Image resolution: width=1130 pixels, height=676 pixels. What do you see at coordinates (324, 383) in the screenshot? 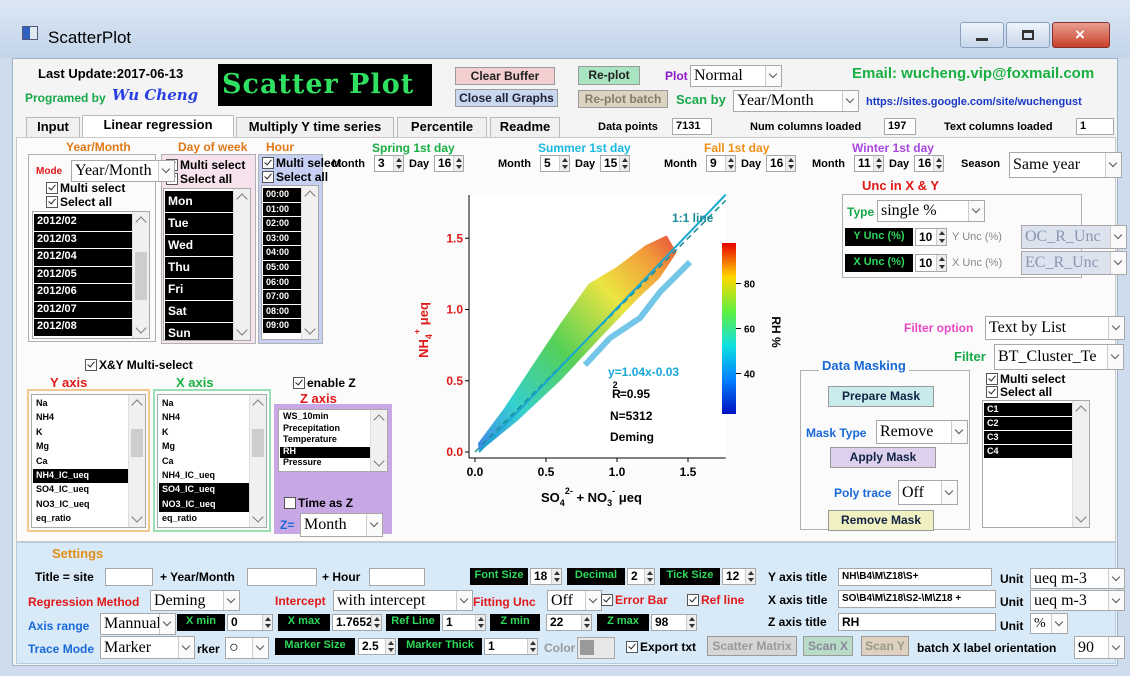
I see `enable-z: enable Z` at bounding box center [324, 383].